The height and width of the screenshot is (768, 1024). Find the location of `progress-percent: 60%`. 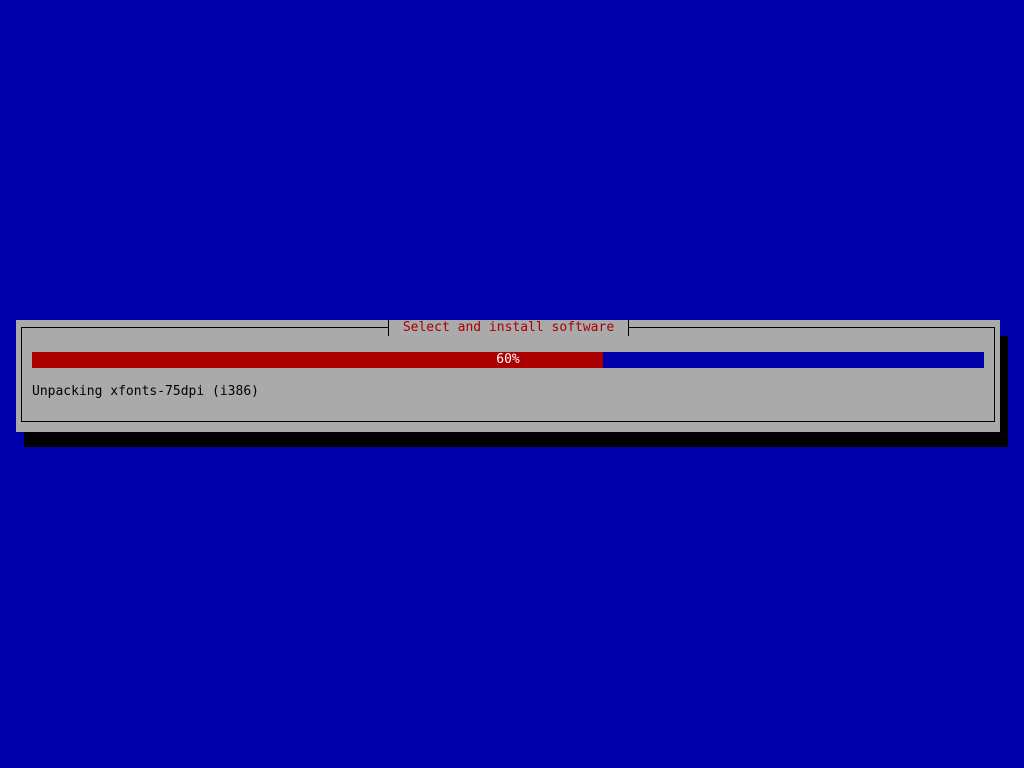

progress-percent: 60% is located at coordinates (508, 359).